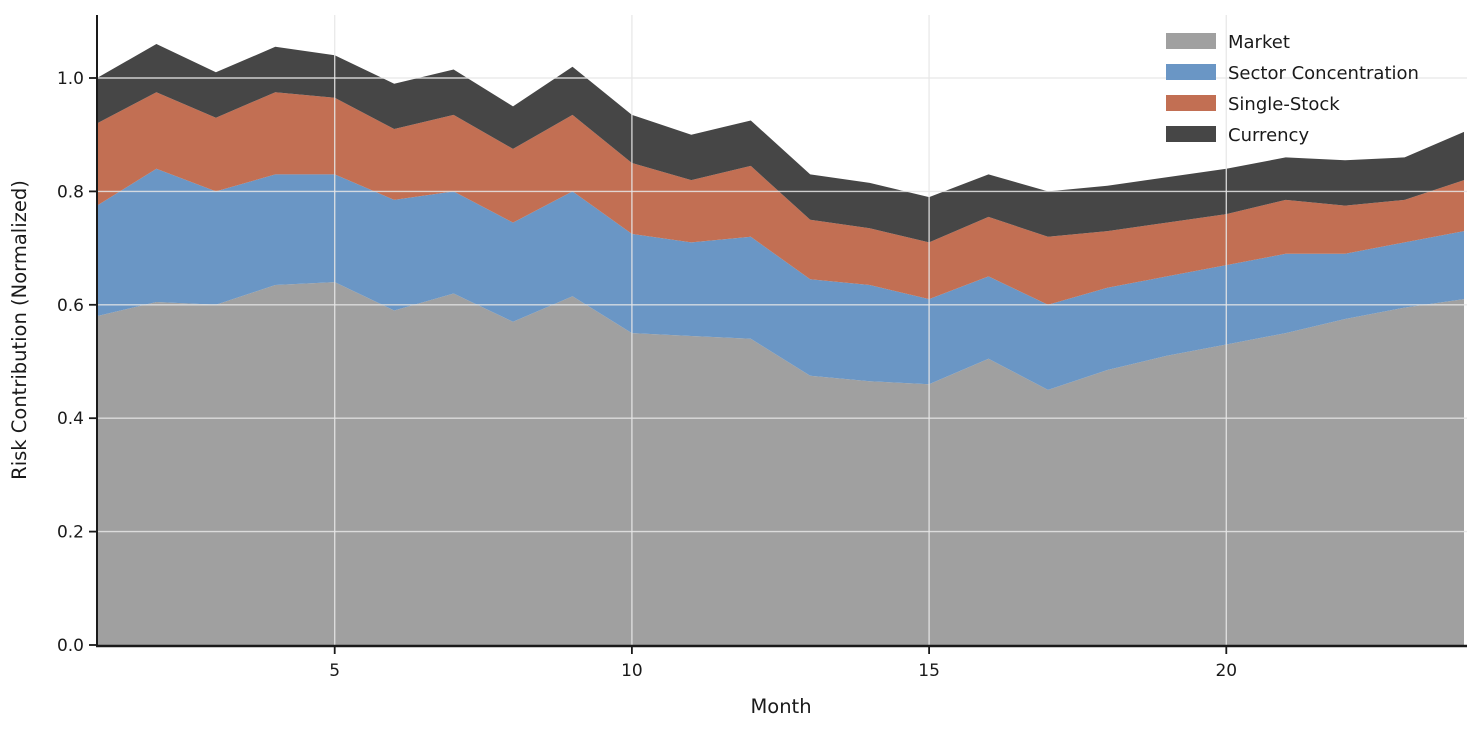 This screenshot has width=1481, height=731. I want to click on legend-item-sector-concentration: Sector Concentration, so click(1292, 73).